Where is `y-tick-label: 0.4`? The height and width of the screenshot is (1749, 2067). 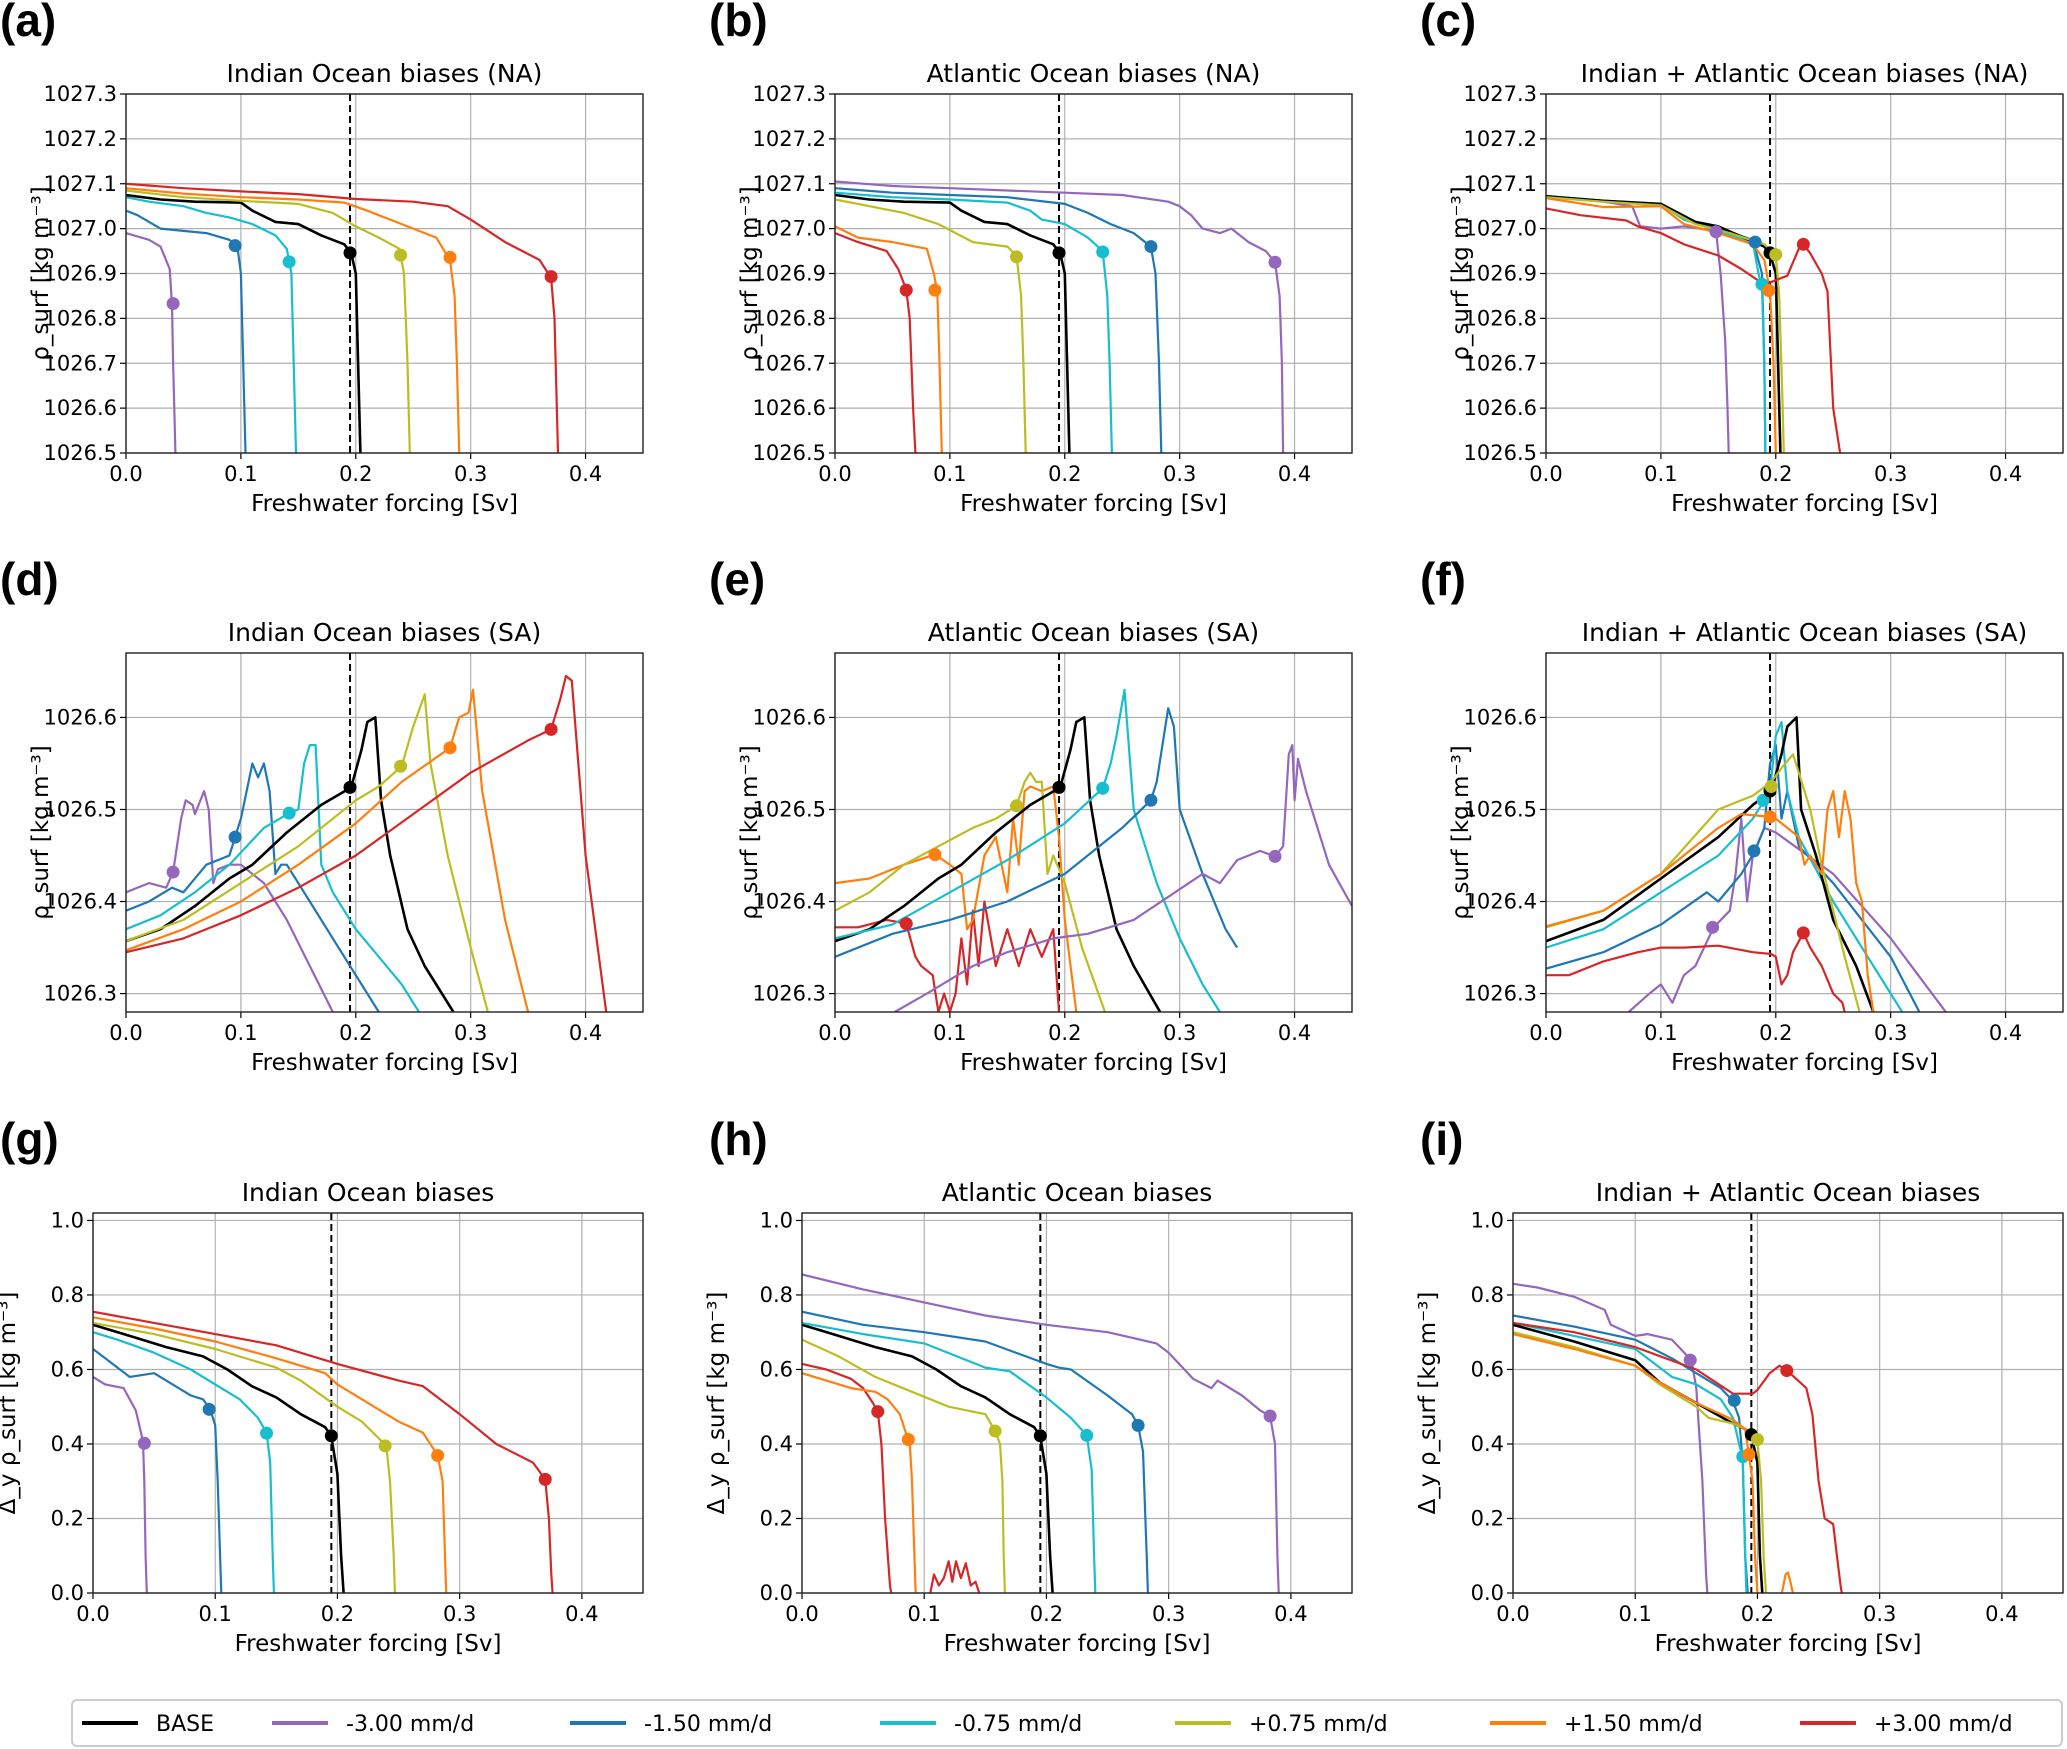 y-tick-label: 0.4 is located at coordinates (1487, 1444).